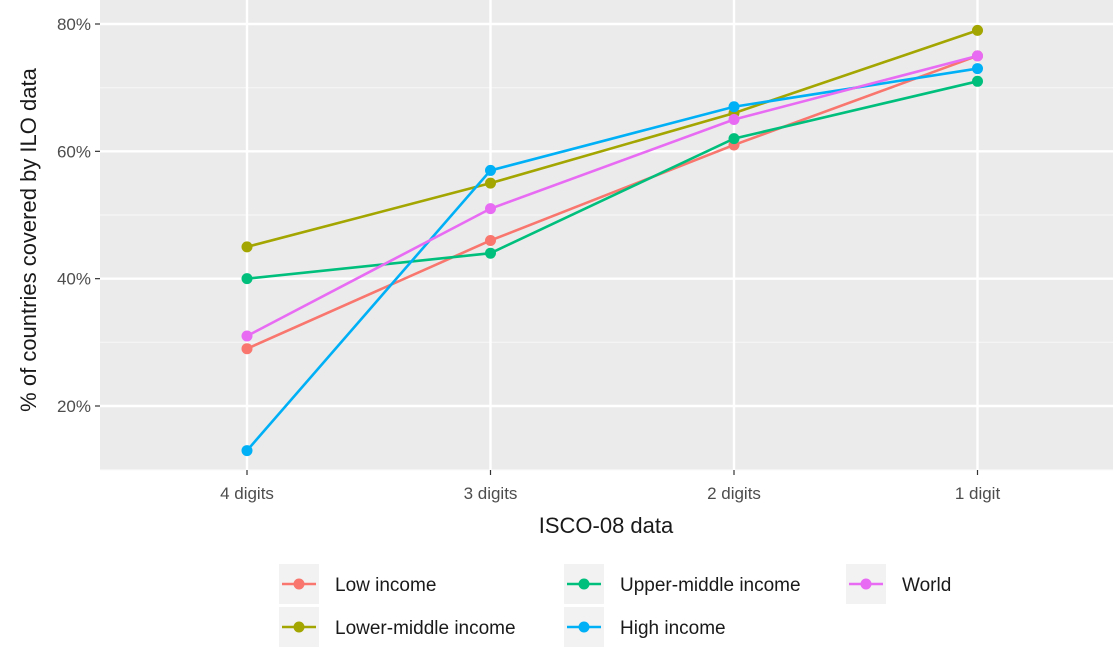  I want to click on legend-label: Lower-middle income, so click(425, 628).